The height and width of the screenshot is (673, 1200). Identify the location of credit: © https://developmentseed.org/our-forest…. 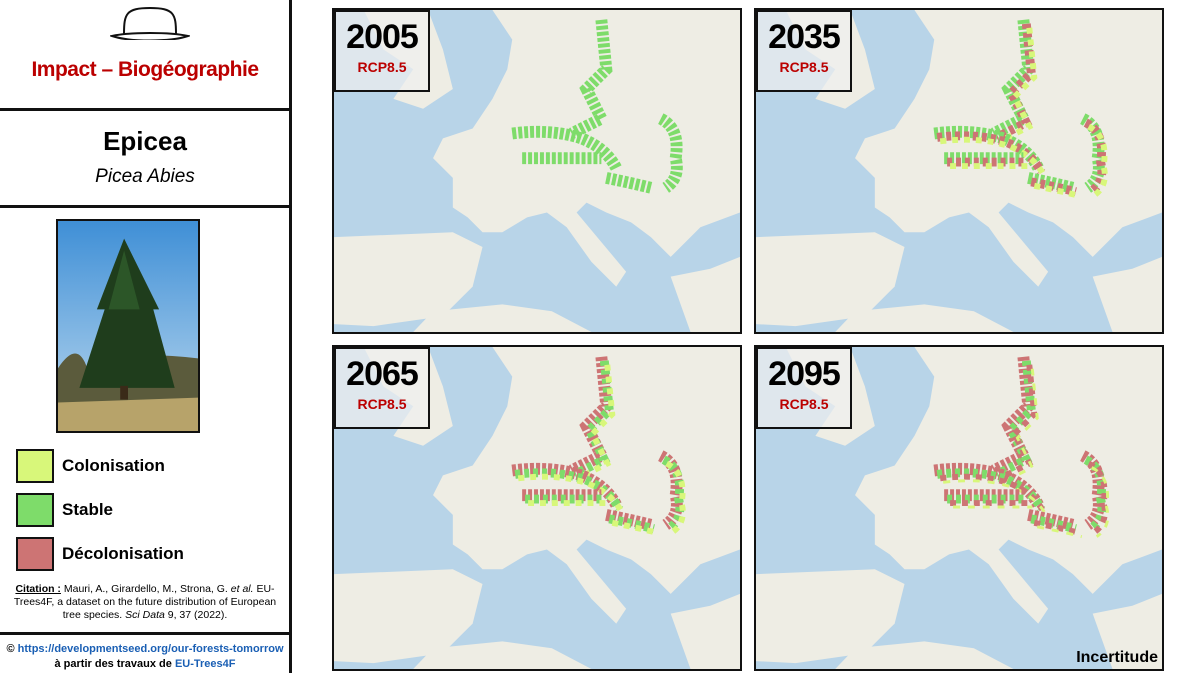
(145, 657).